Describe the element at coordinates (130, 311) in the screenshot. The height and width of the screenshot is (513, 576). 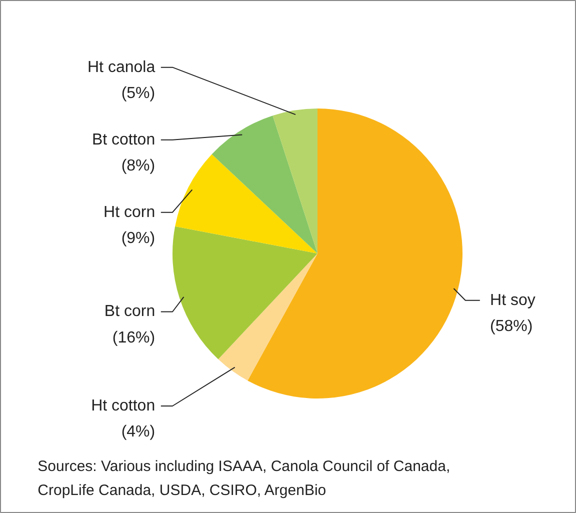
I see `slice-label: Bt corn` at that location.